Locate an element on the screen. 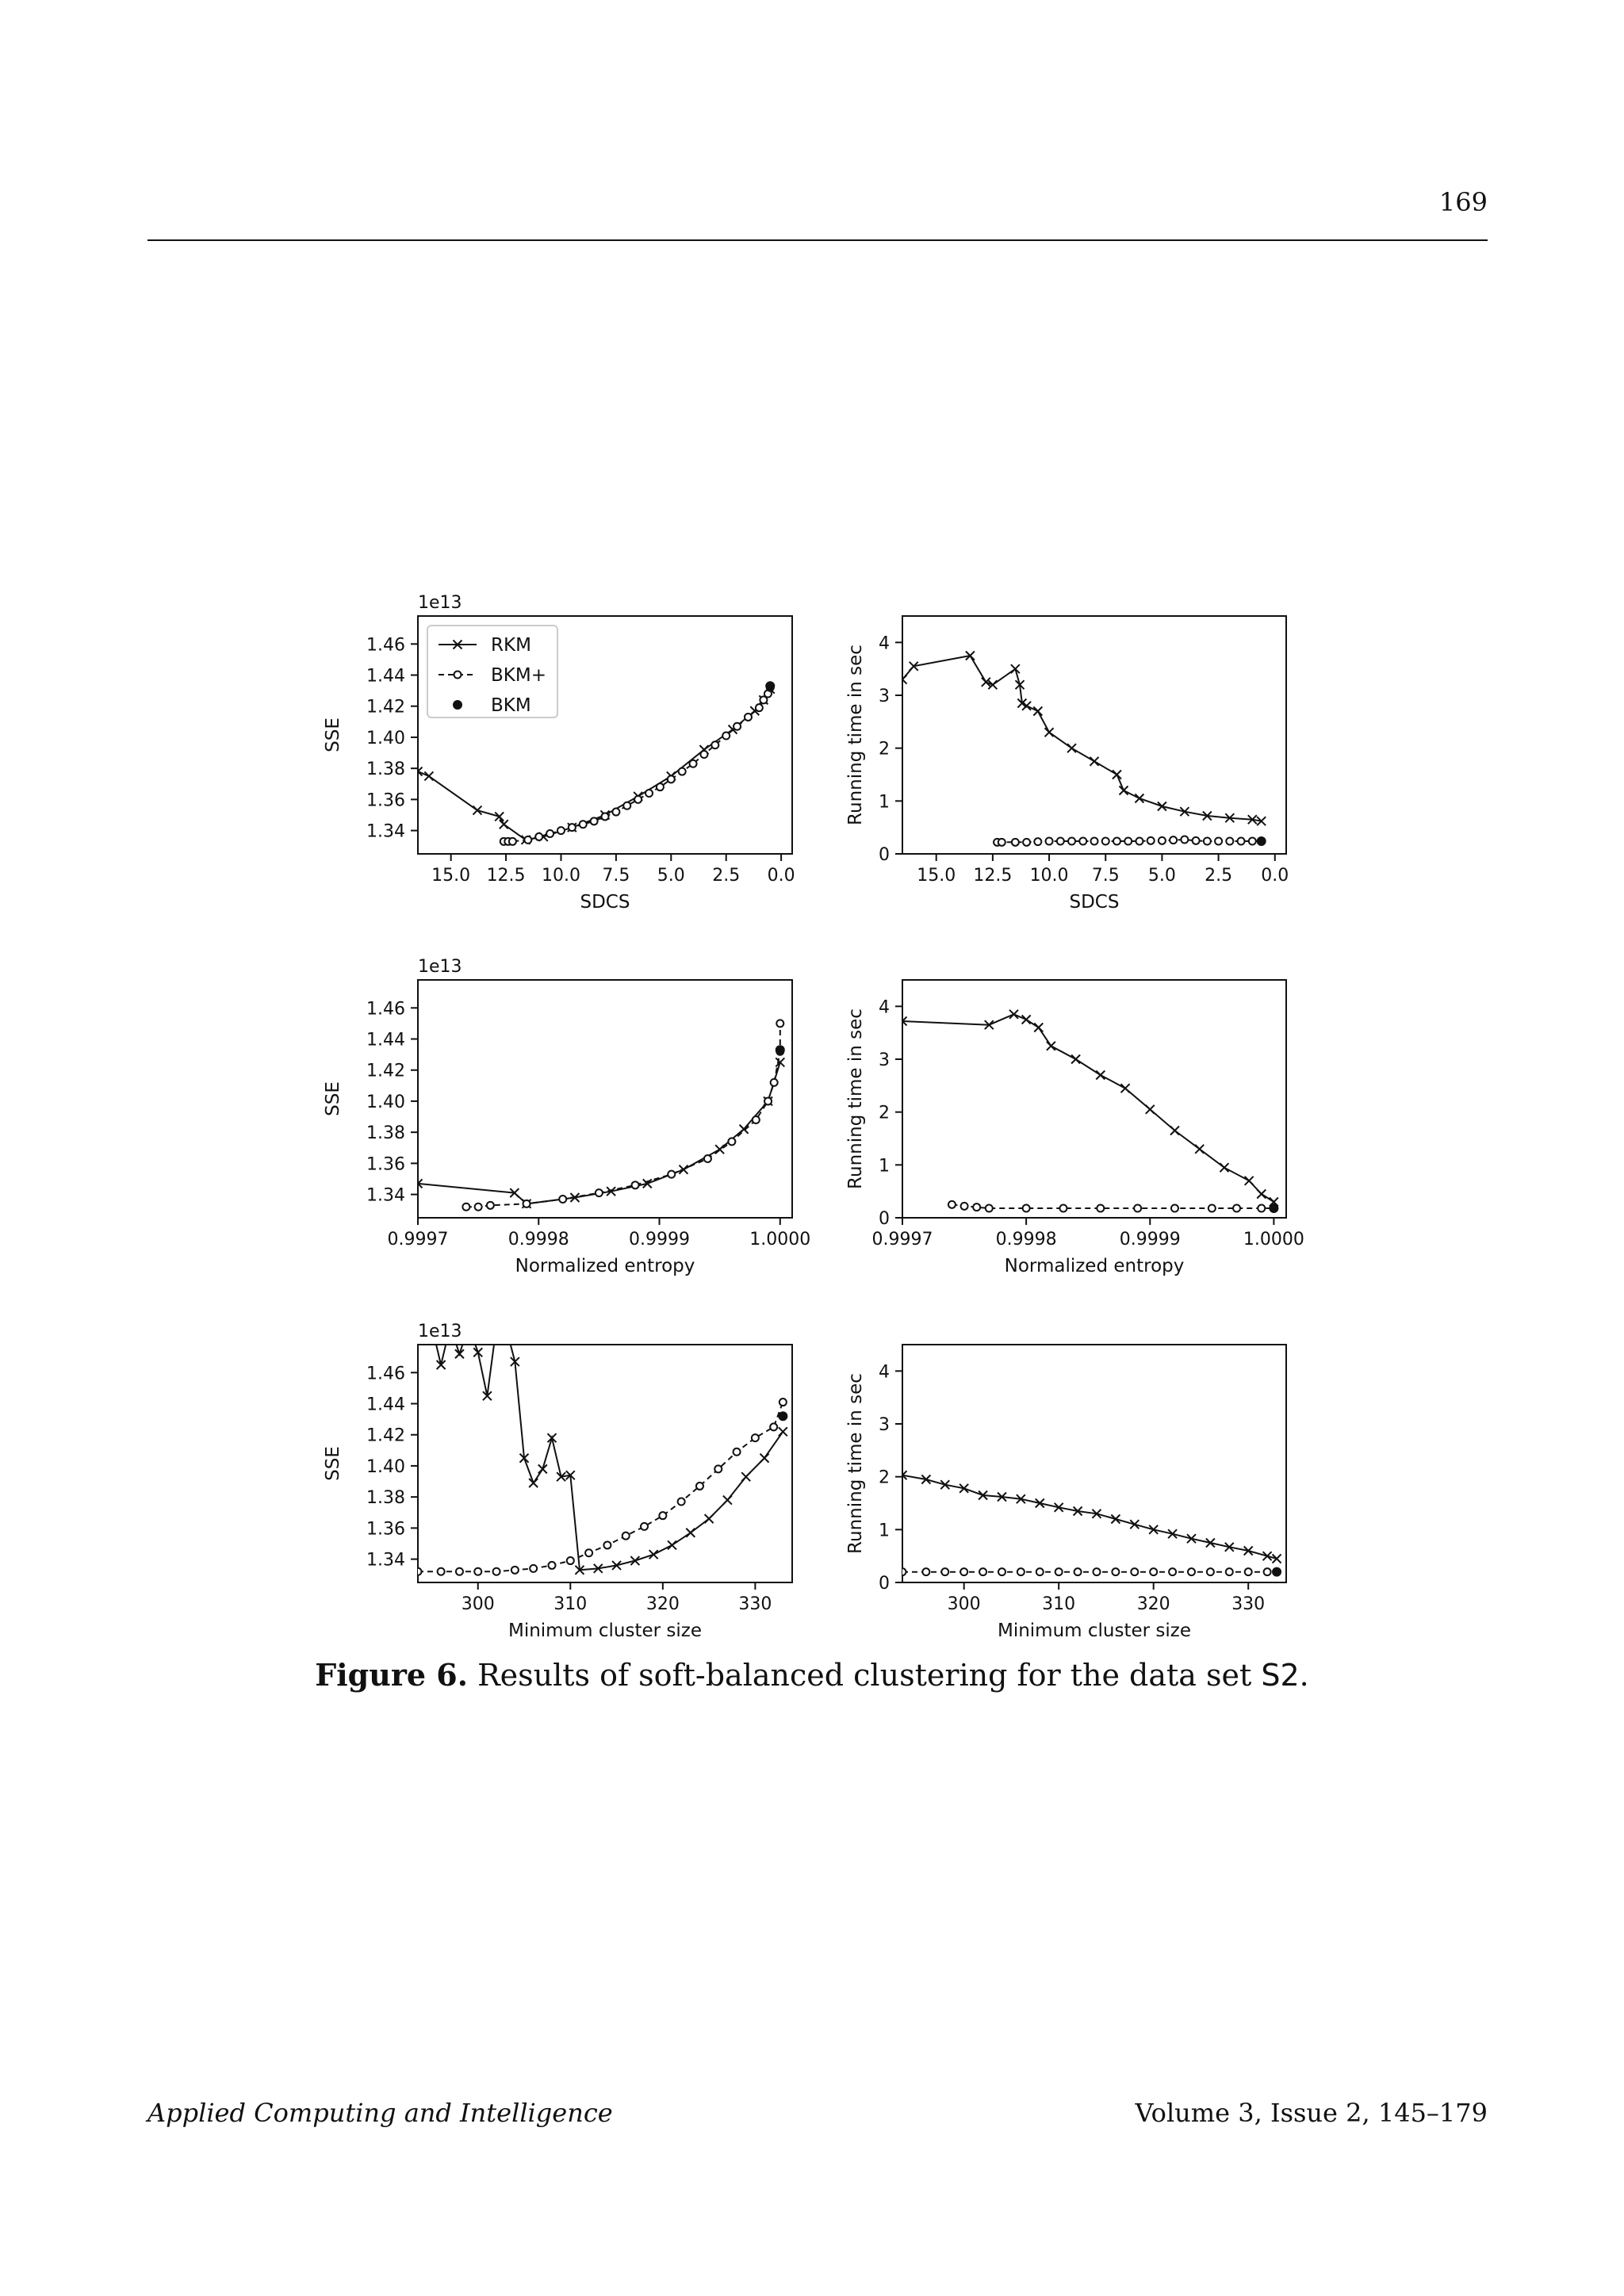  series-line-rkm is located at coordinates (1088, 1108).